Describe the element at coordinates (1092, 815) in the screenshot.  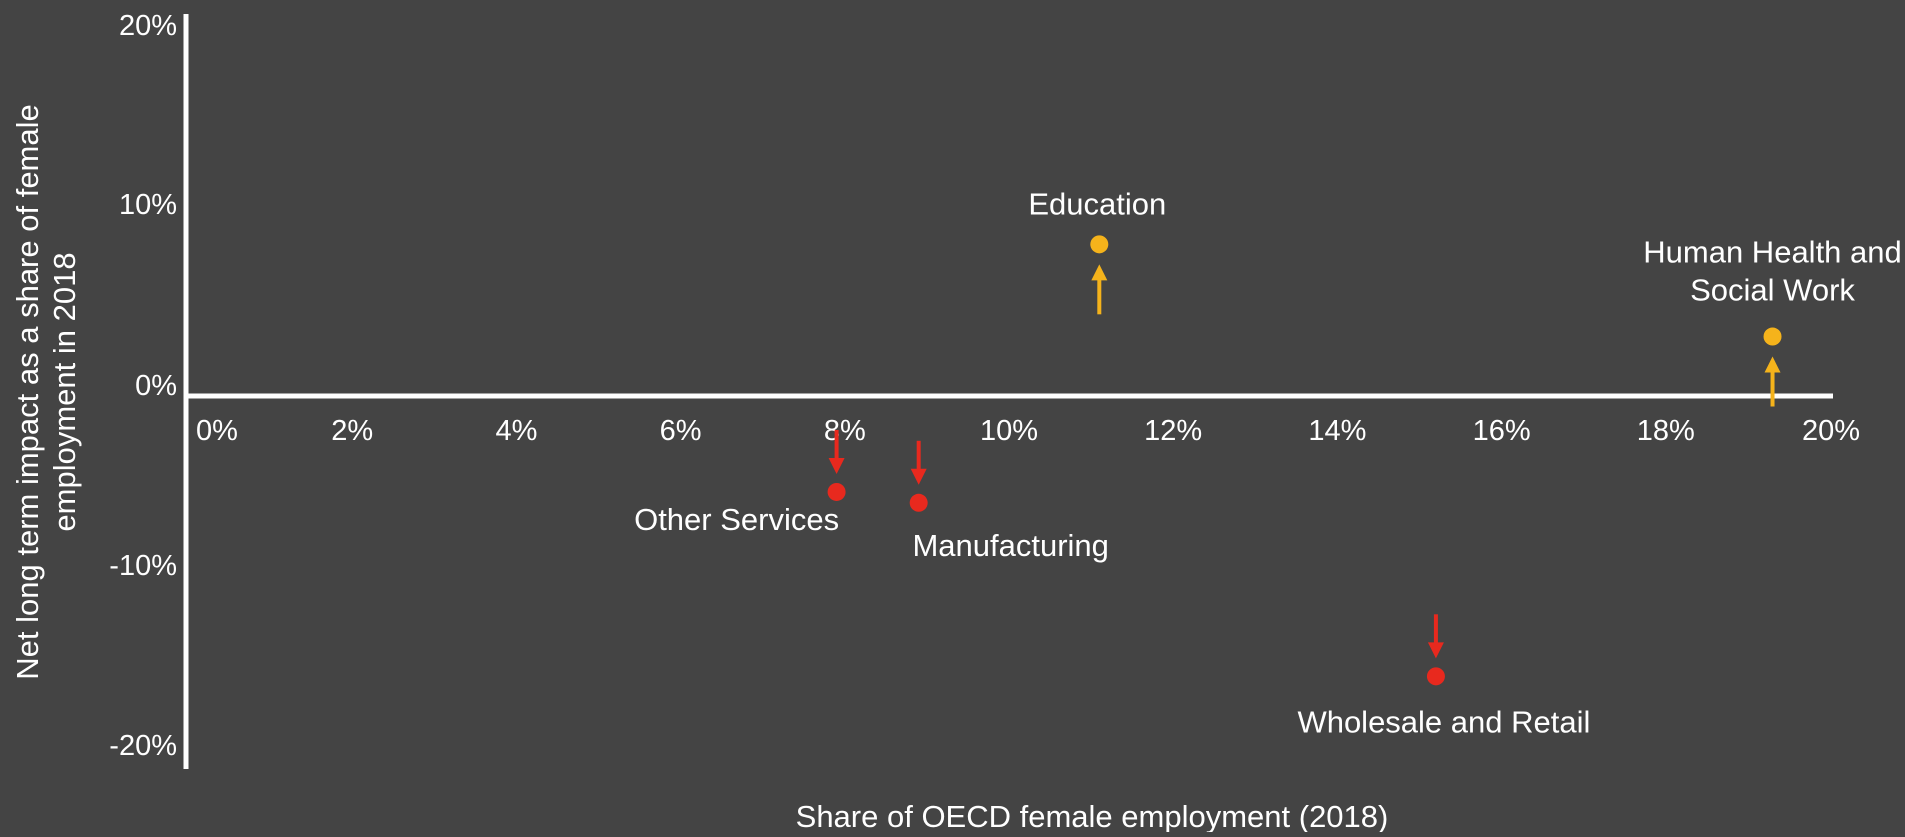
I see `x-axis-title: Share of OECD female employment (2018)` at that location.